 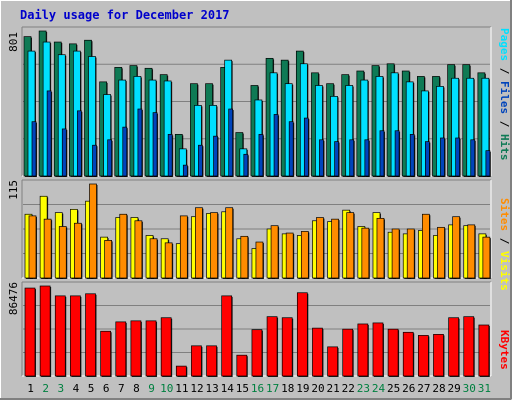 What do you see at coordinates (504, 214) in the screenshot?
I see `legend-sites: Sites` at bounding box center [504, 214].